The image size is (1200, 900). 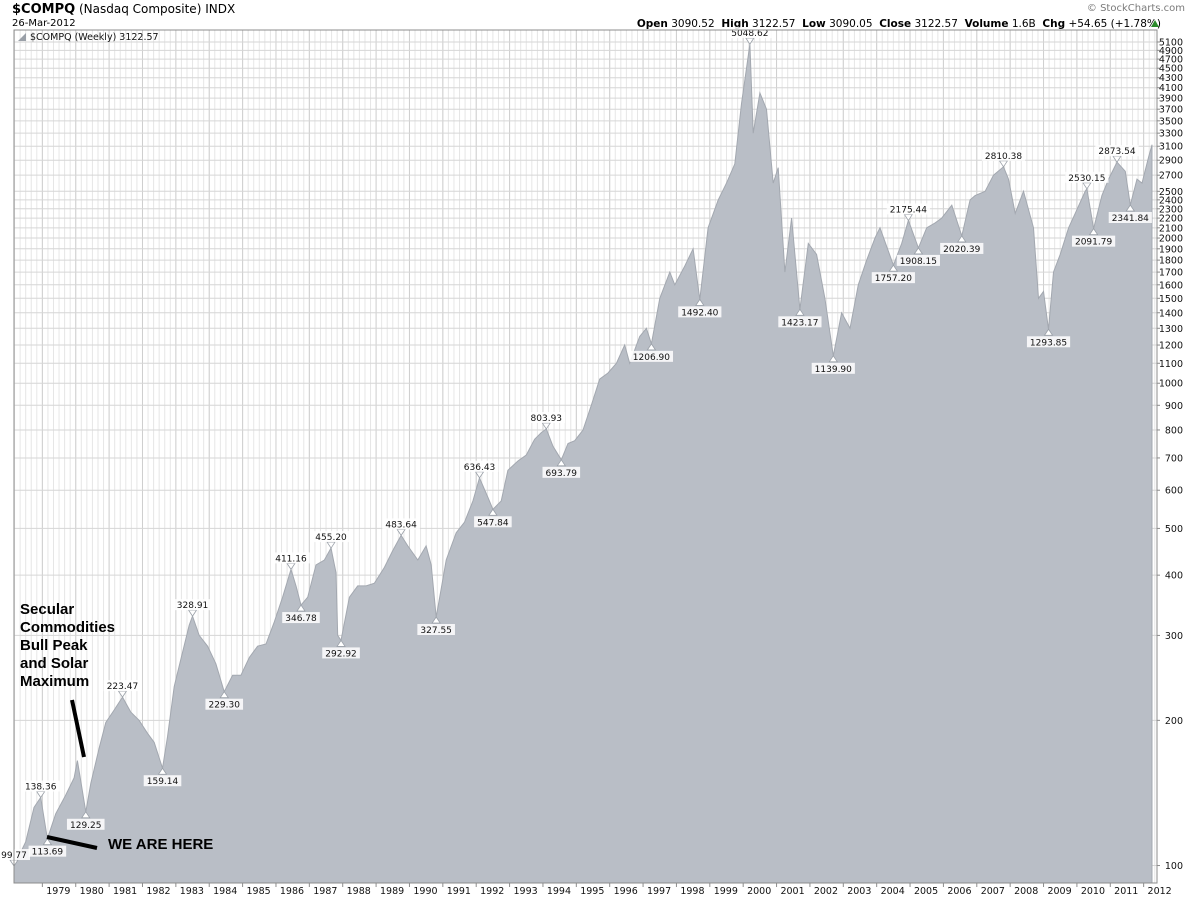 I want to click on point-label: 1757.20, so click(x=893, y=279).